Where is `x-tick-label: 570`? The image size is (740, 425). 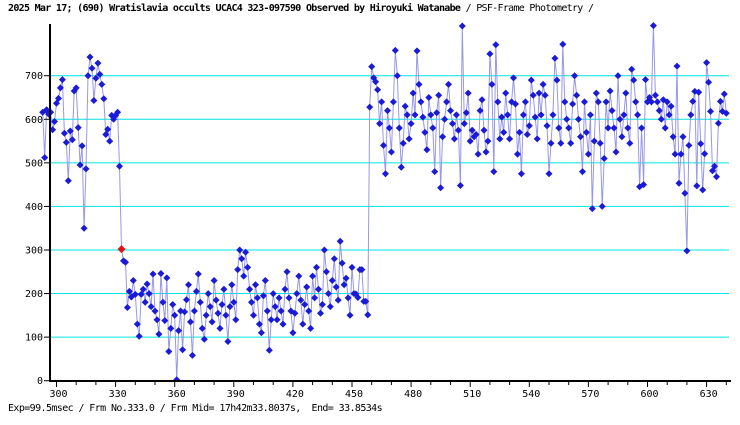 x-tick-label: 570 is located at coordinates (590, 394).